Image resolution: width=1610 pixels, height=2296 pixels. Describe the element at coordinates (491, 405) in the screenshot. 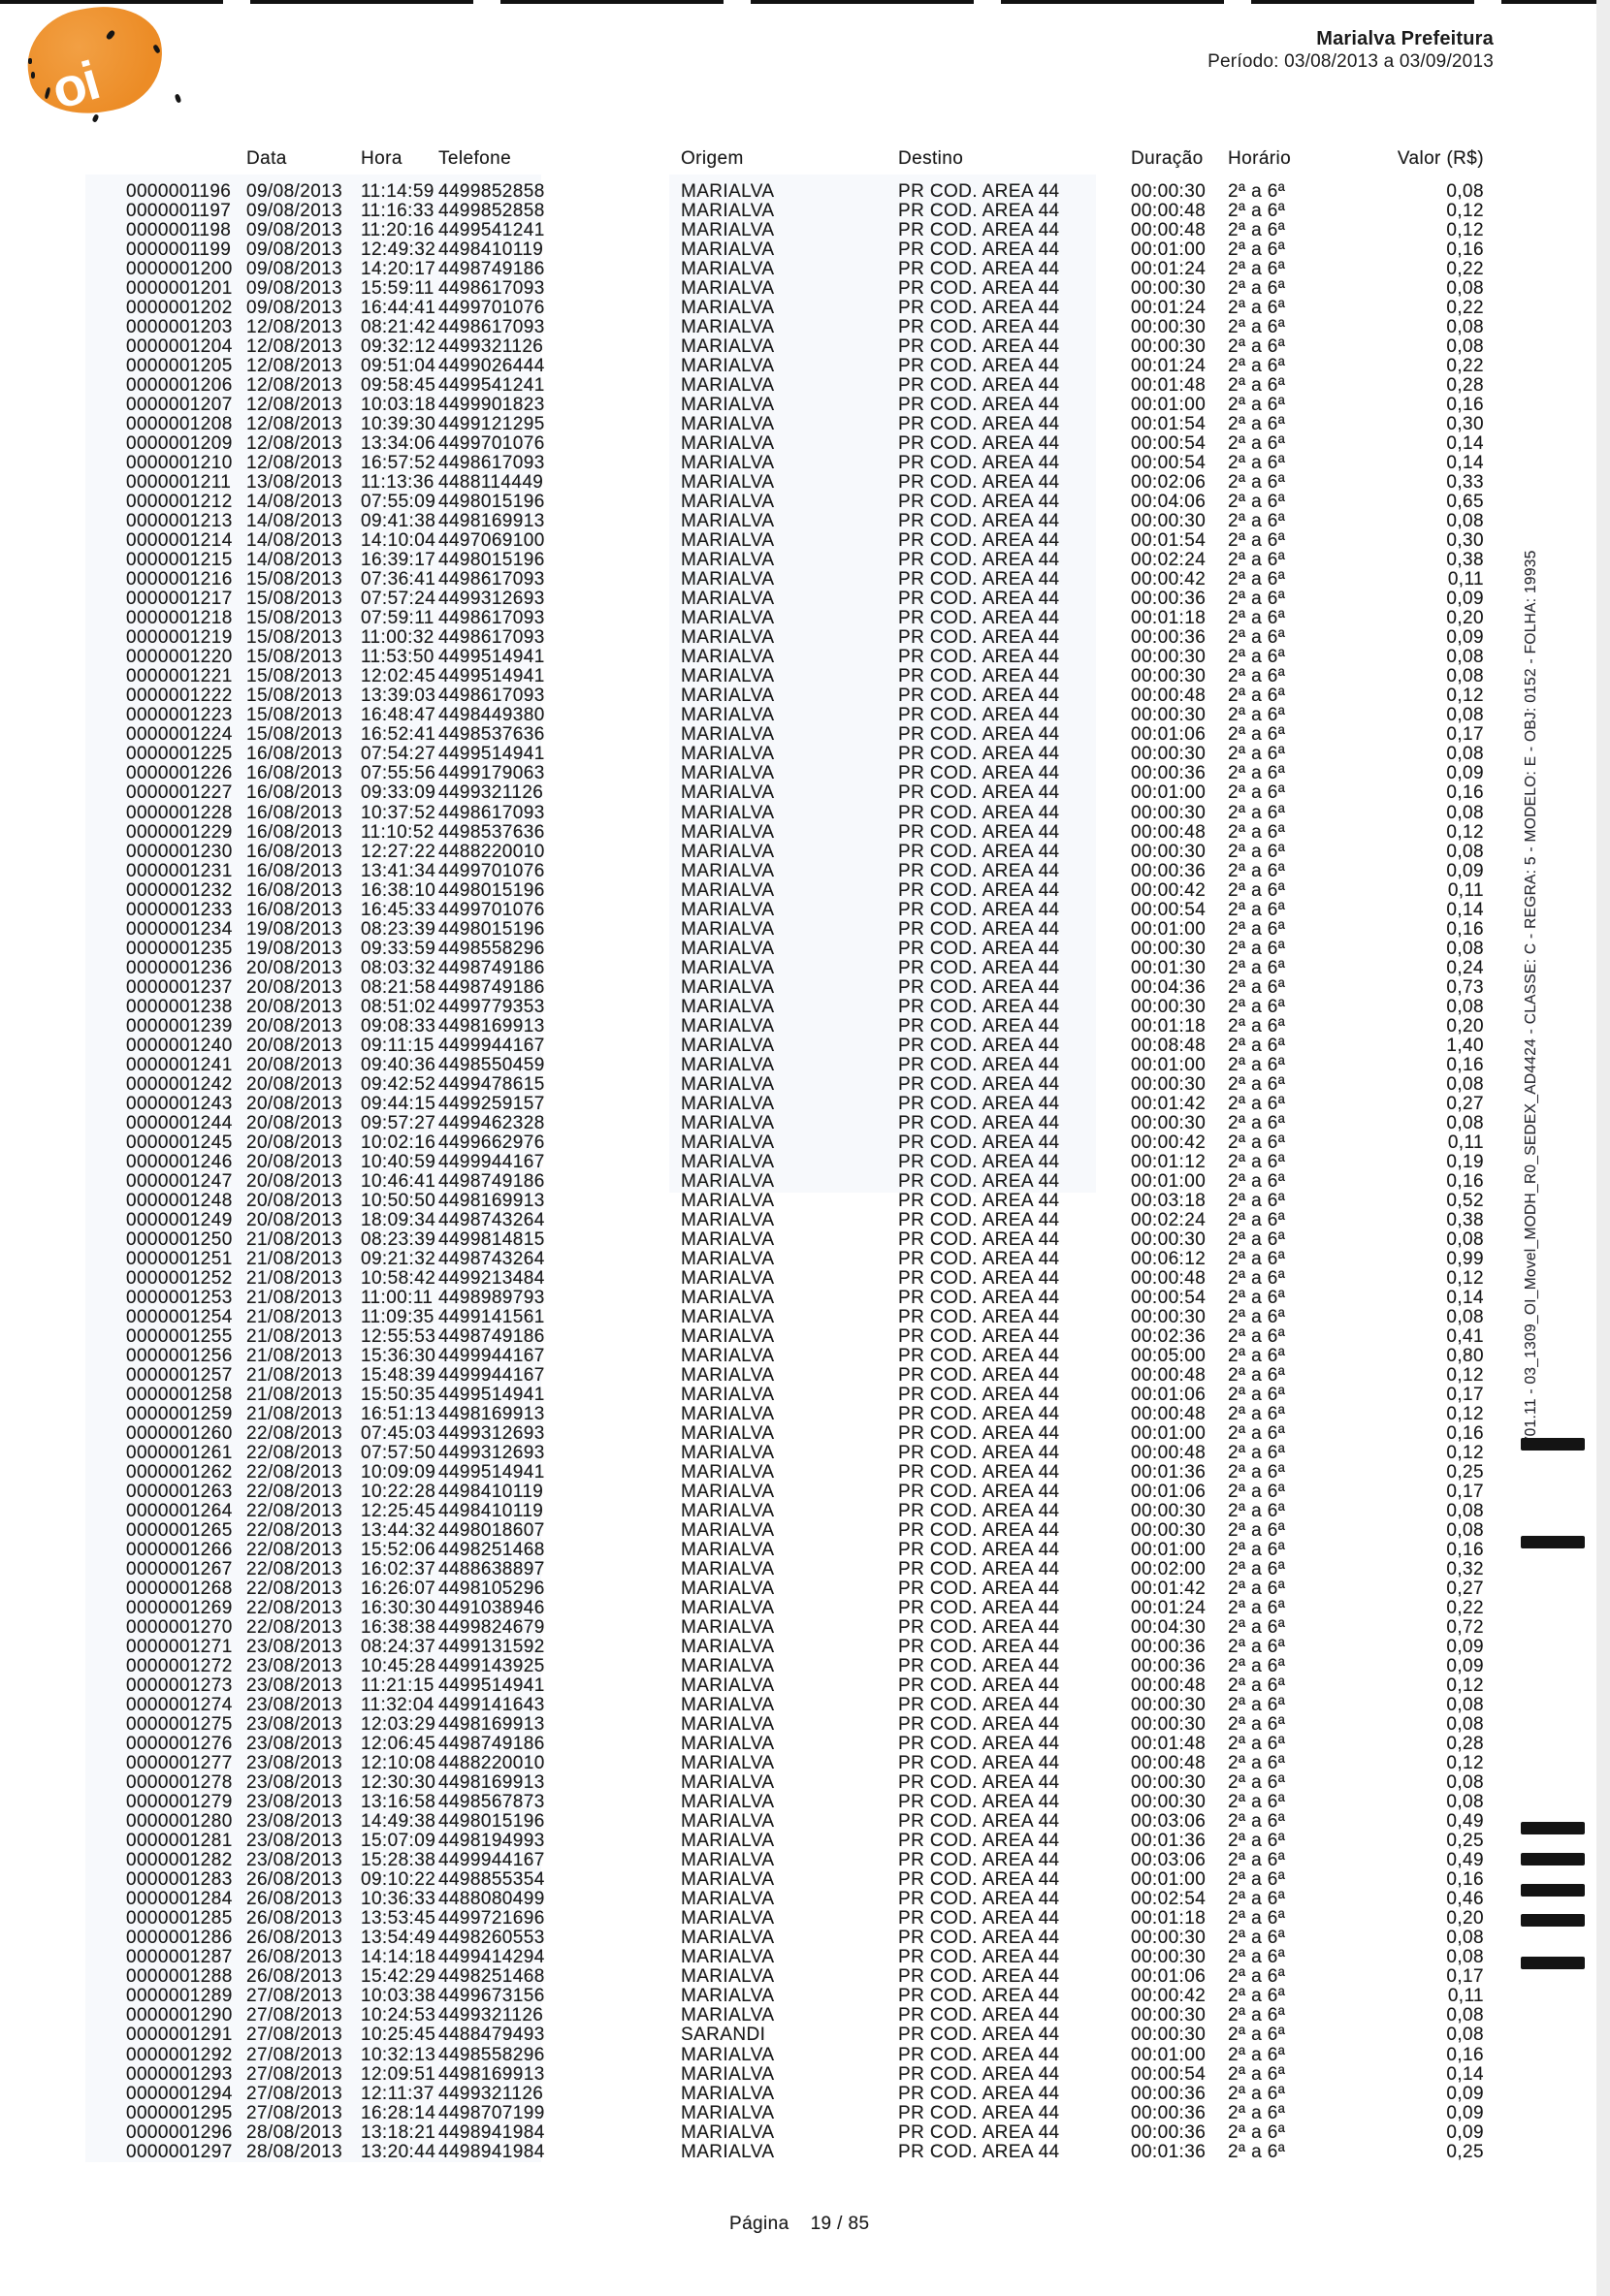

I see `cell-phone: 4499901823` at that location.